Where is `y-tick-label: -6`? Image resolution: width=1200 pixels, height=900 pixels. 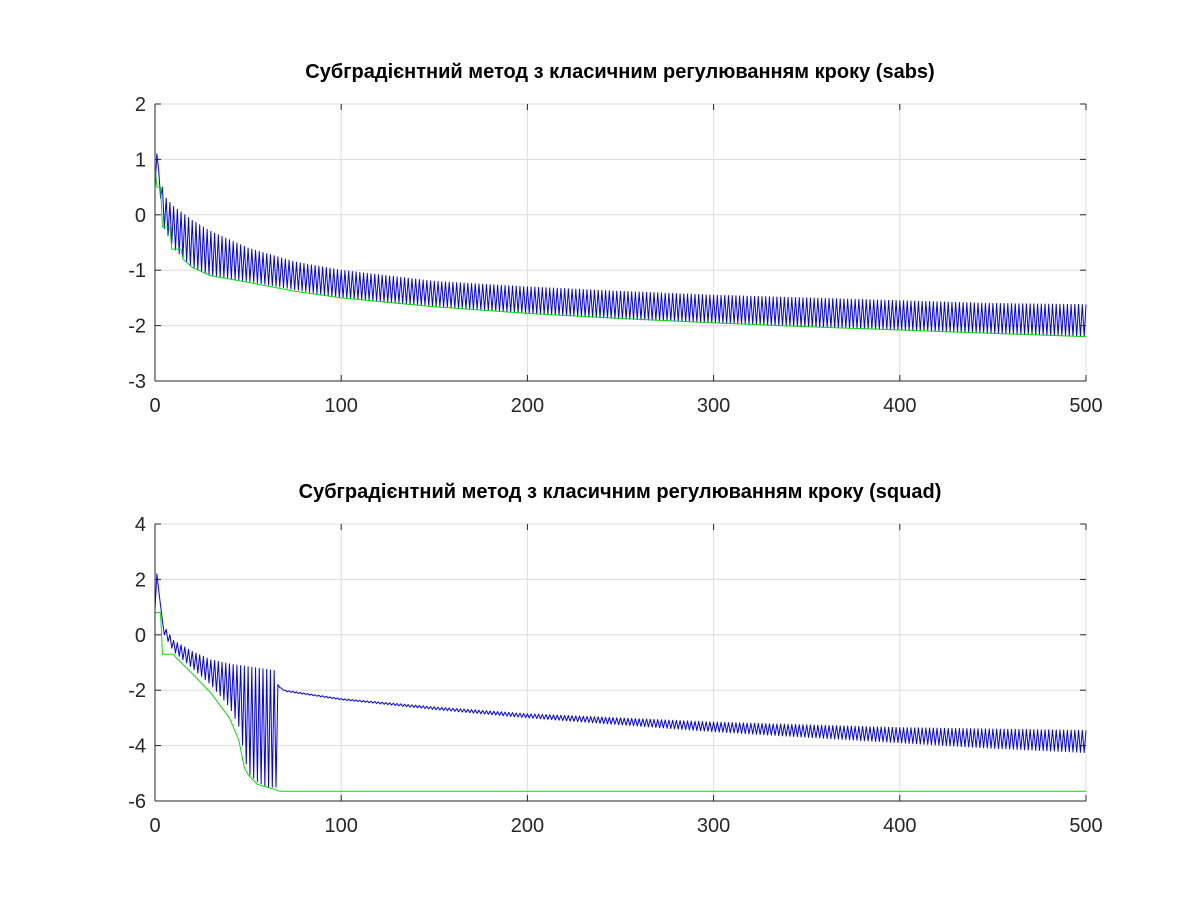 y-tick-label: -6 is located at coordinates (137, 802).